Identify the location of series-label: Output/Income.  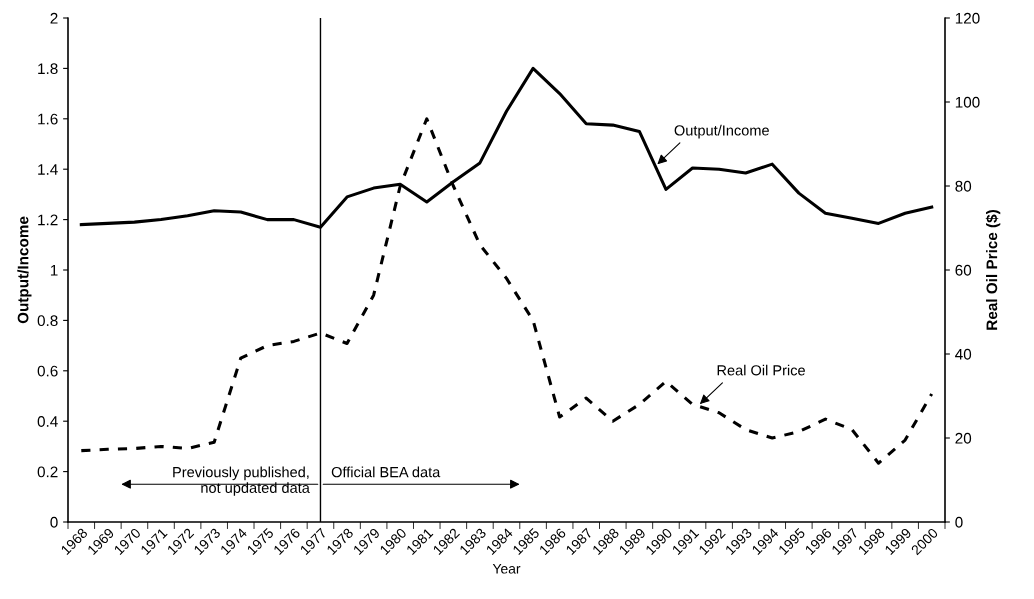
(721, 131).